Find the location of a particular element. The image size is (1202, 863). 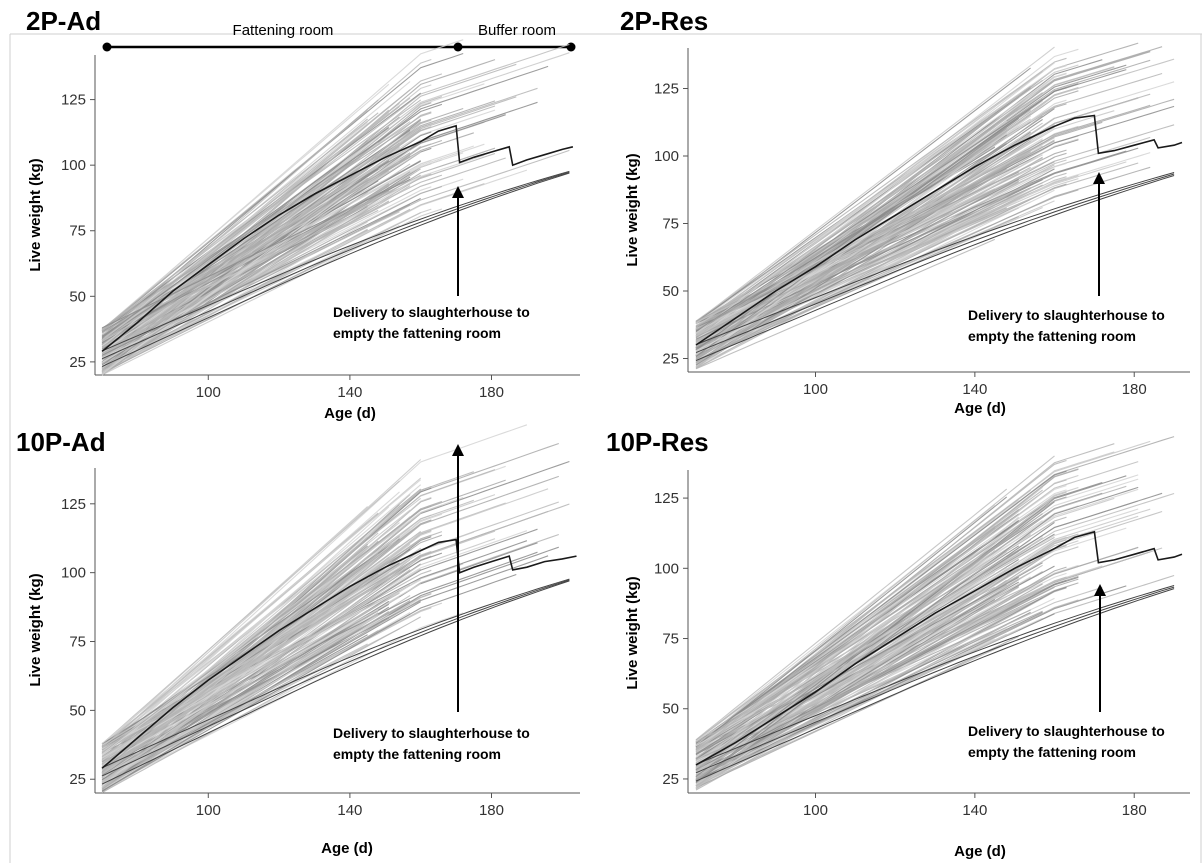

delivery-arrow is located at coordinates (1100, 648).